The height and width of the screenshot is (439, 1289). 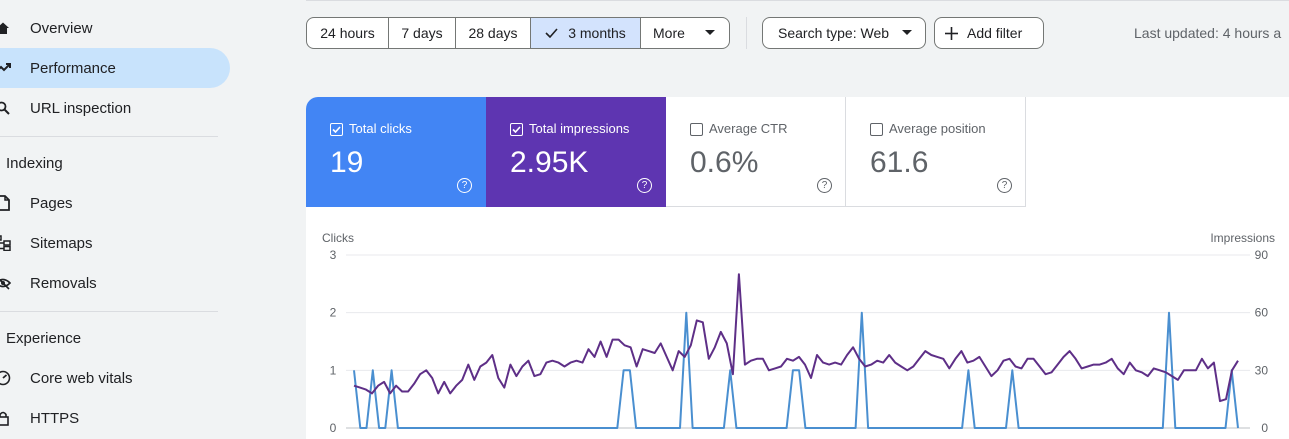 I want to click on right-axis-title: Impressions, so click(x=1242, y=238).